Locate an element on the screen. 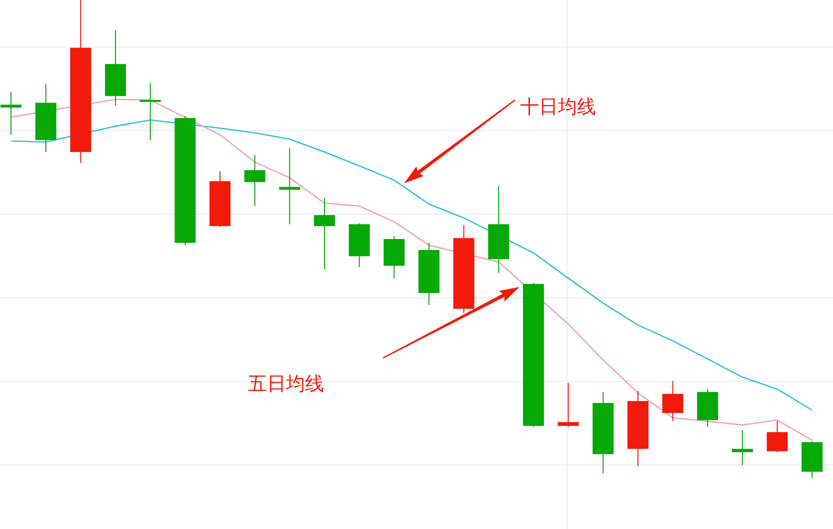 This screenshot has width=833, height=529. annotation: 十日均线 is located at coordinates (558, 107).